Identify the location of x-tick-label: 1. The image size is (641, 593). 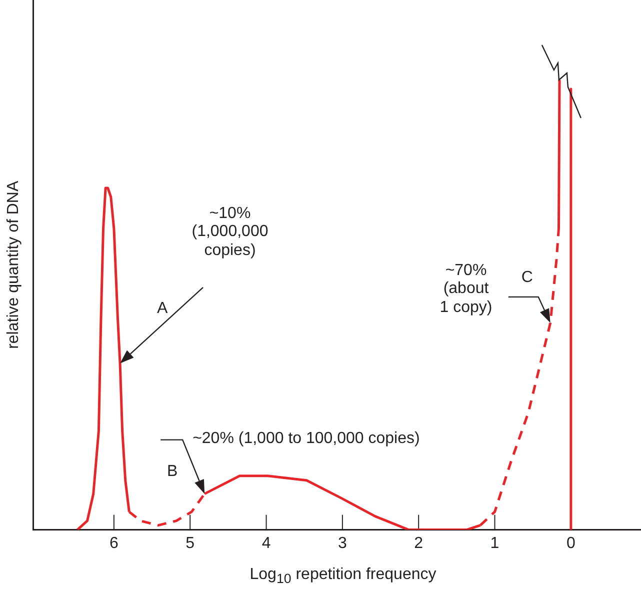
(495, 543).